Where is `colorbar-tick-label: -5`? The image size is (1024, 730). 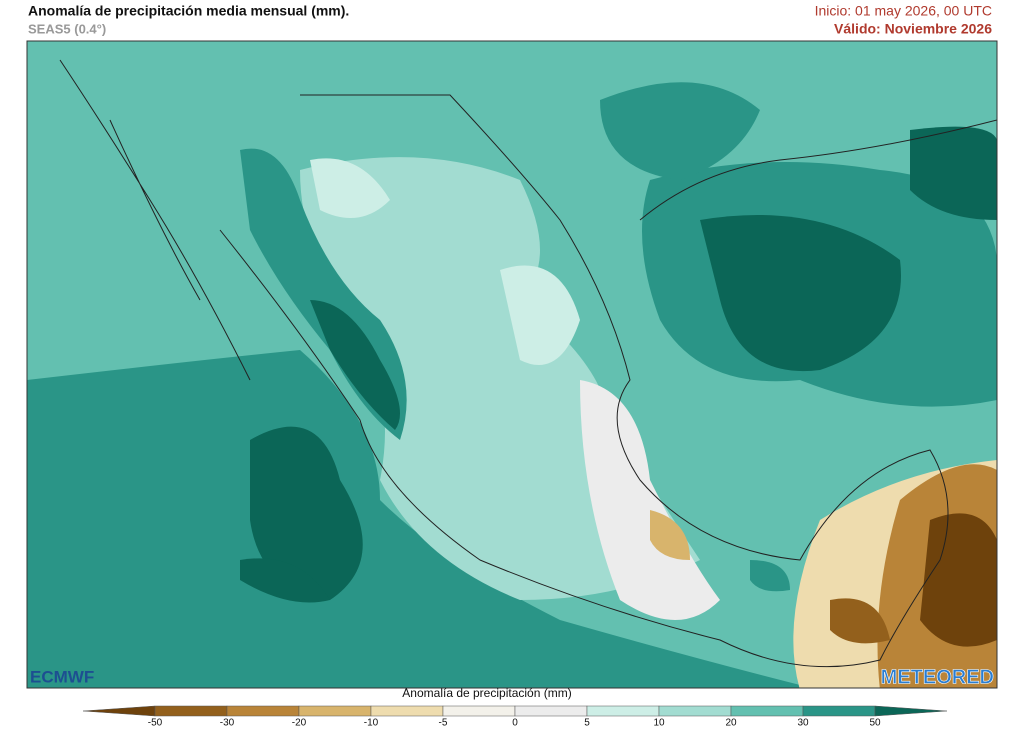 colorbar-tick-label: -5 is located at coordinates (443, 723).